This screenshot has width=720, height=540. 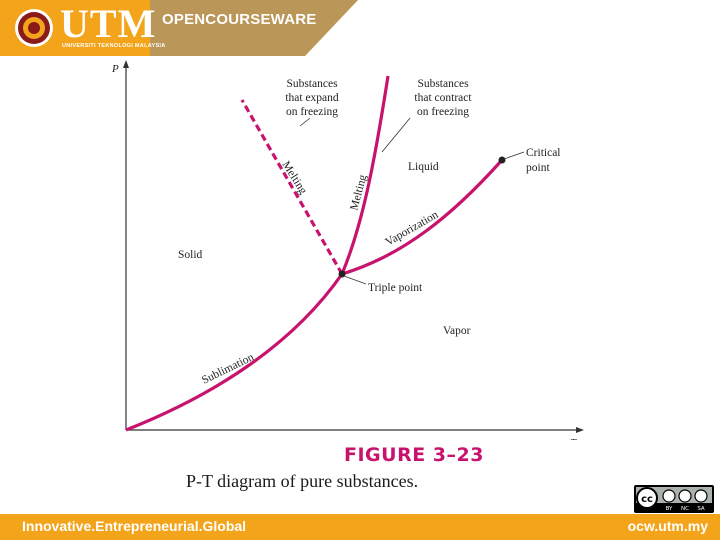 I want to click on contract-label-2: that contract, so click(x=443, y=98).